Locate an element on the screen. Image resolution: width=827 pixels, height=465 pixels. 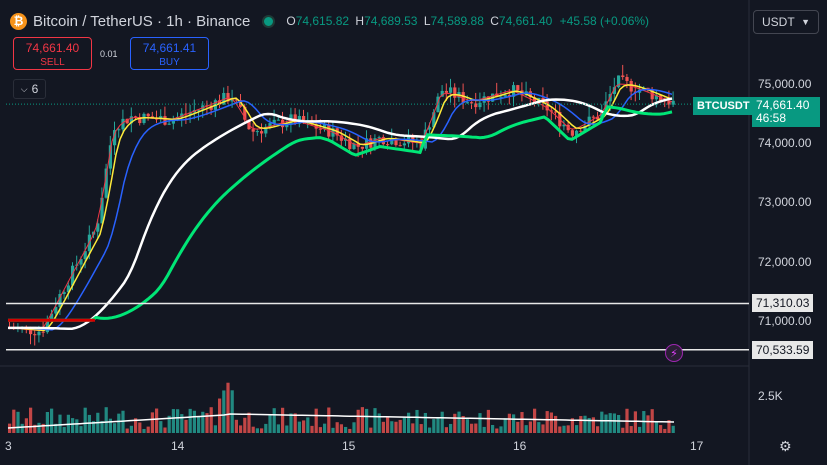
high-value: 74,689.53 is located at coordinates (391, 21).